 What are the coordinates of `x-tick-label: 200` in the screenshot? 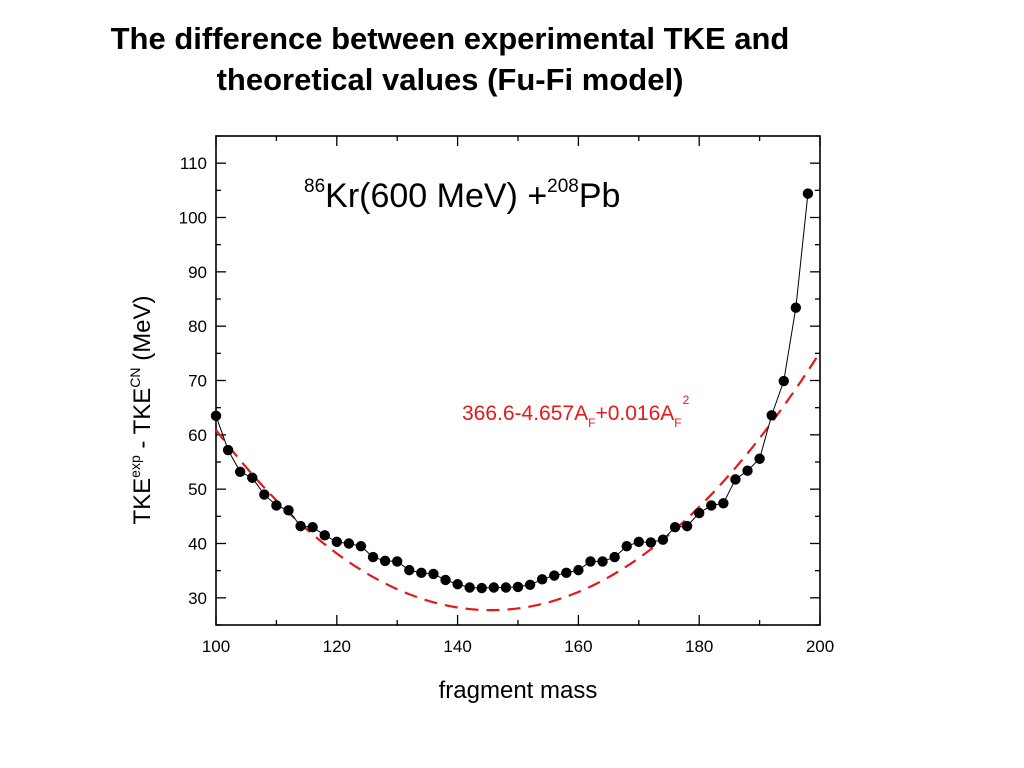 It's located at (820, 646).